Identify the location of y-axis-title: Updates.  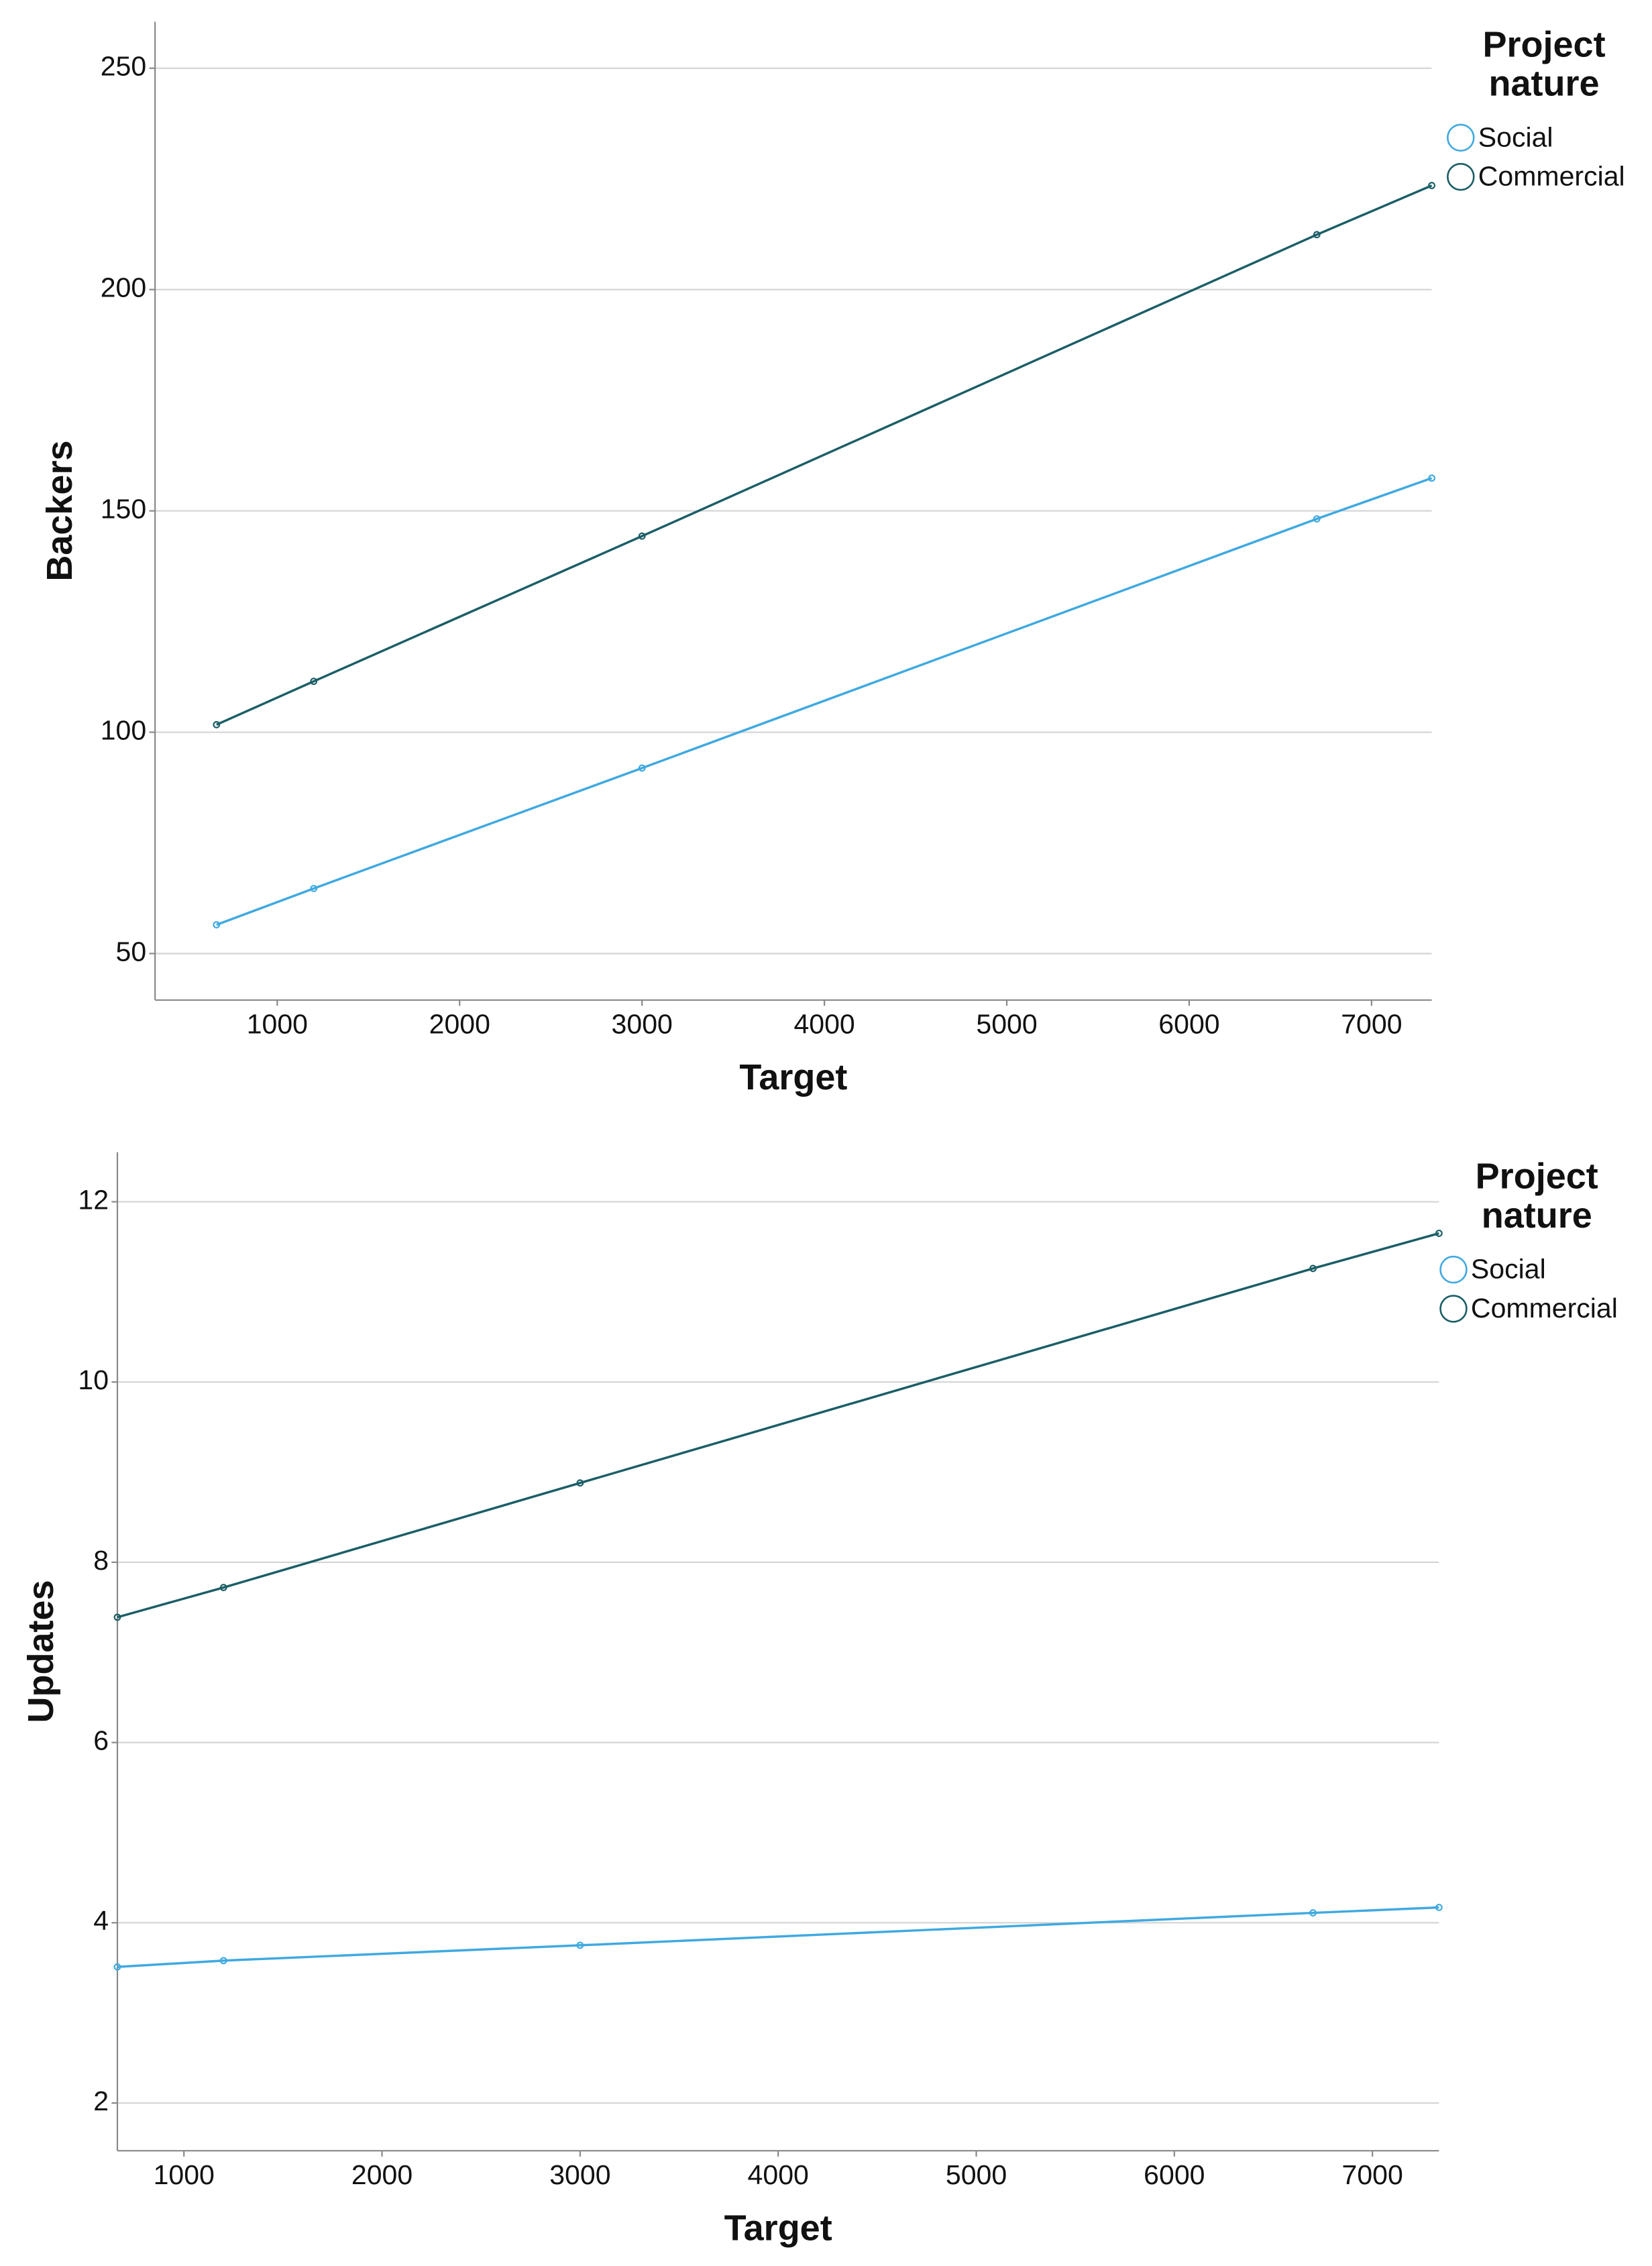
(41, 1651).